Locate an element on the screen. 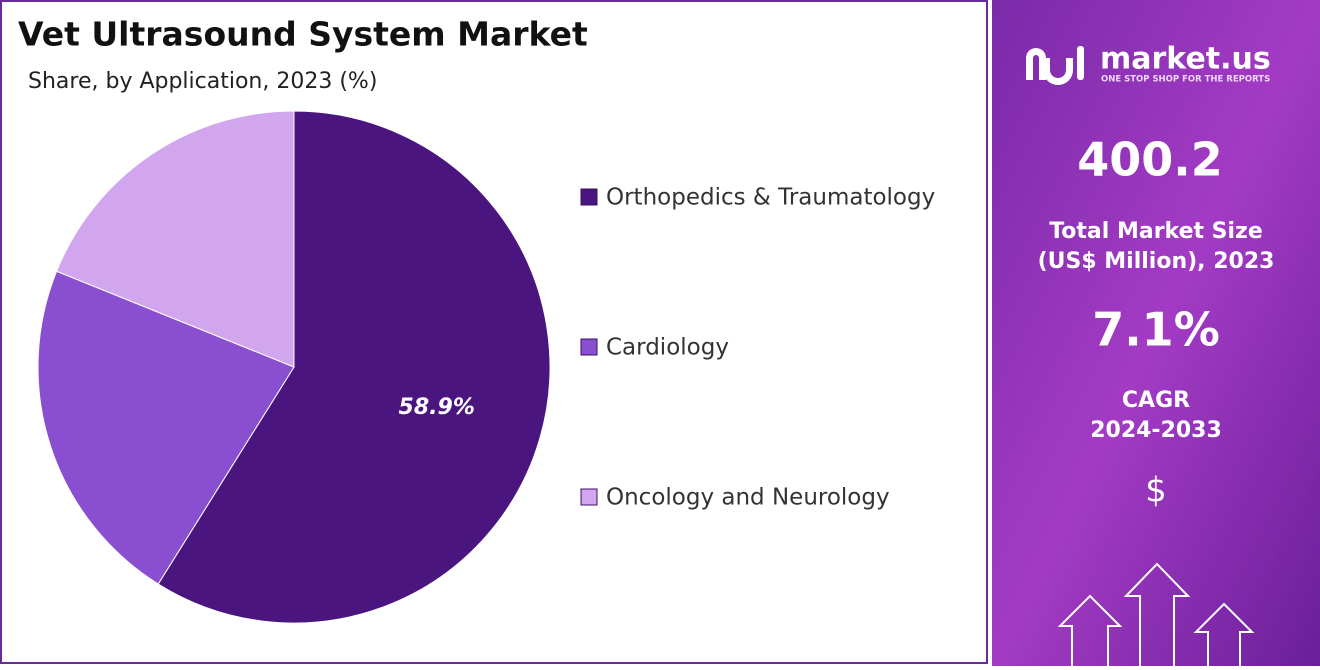  chart-title: Vet Ultrasound System Market is located at coordinates (303, 34).